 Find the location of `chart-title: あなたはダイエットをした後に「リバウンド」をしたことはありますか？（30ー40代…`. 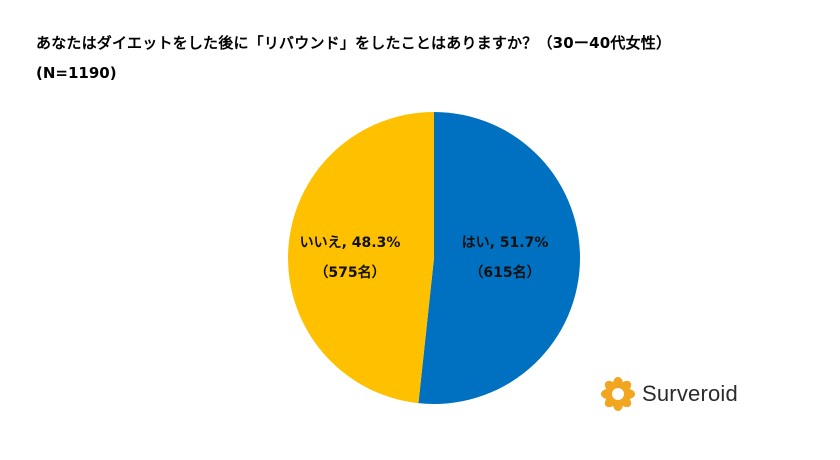

chart-title: あなたはダイエットをした後に「リバウンド」をしたことはありますか？（30ー40代… is located at coordinates (354, 43).